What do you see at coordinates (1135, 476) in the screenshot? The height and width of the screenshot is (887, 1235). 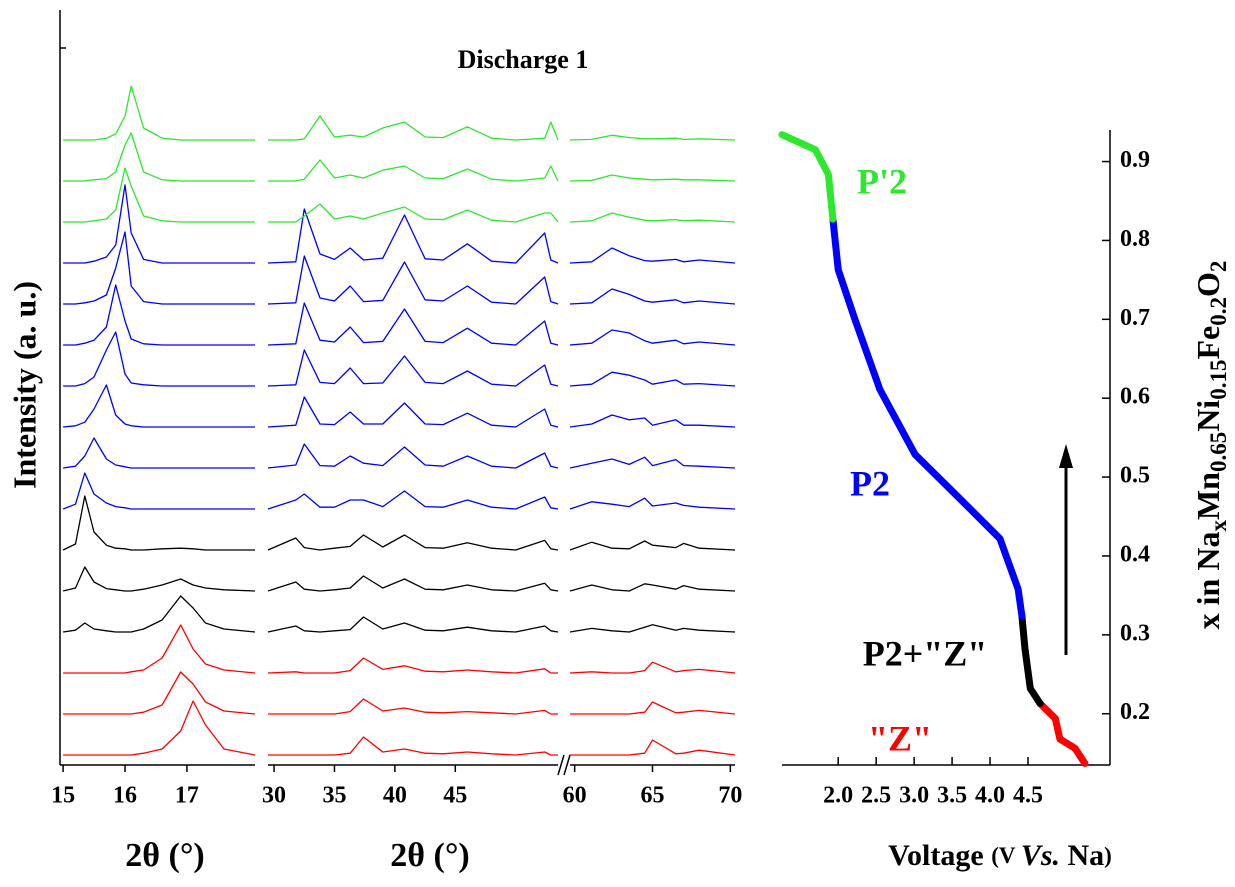 I see `y-tick-label: 0.5` at bounding box center [1135, 476].